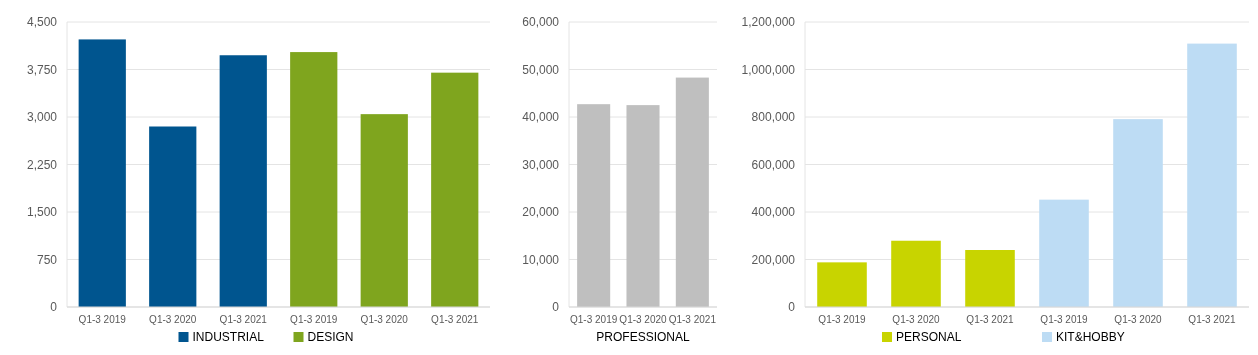 The image size is (1258, 355). What do you see at coordinates (47, 259) in the screenshot?
I see `y-tick-label: 750` at bounding box center [47, 259].